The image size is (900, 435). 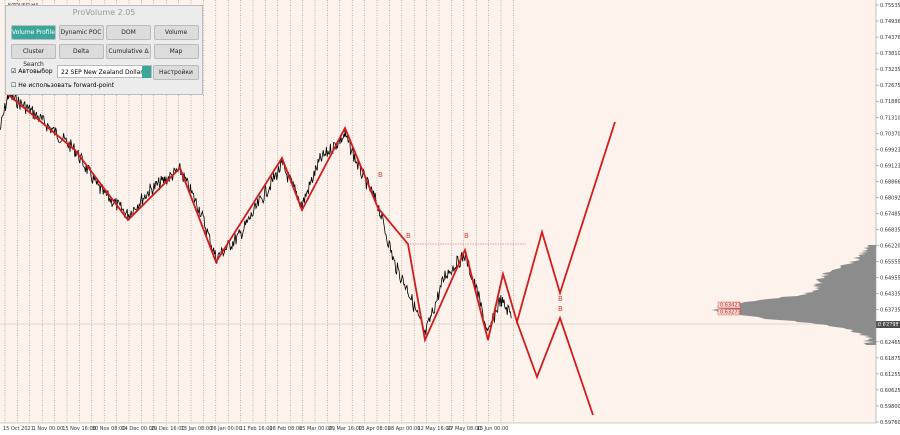 What do you see at coordinates (555, 365) in the screenshot?
I see `zigzag-projection` at bounding box center [555, 365].